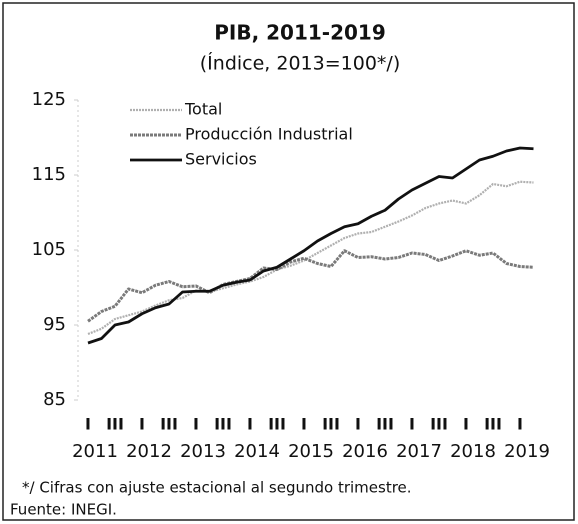  What do you see at coordinates (419, 451) in the screenshot?
I see `year-label: 2017` at bounding box center [419, 451].